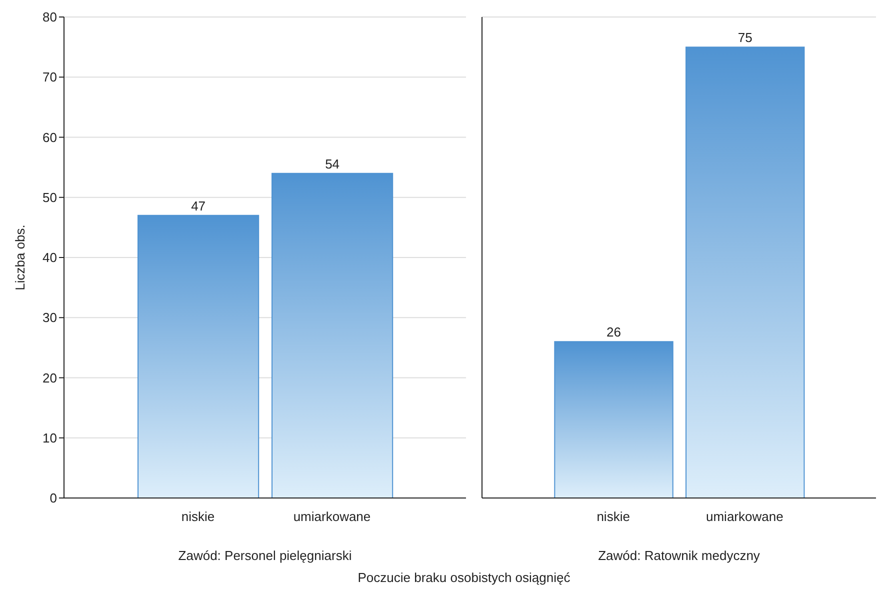 The width and height of the screenshot is (888, 603). What do you see at coordinates (613, 332) in the screenshot?
I see `data-label: 26` at bounding box center [613, 332].